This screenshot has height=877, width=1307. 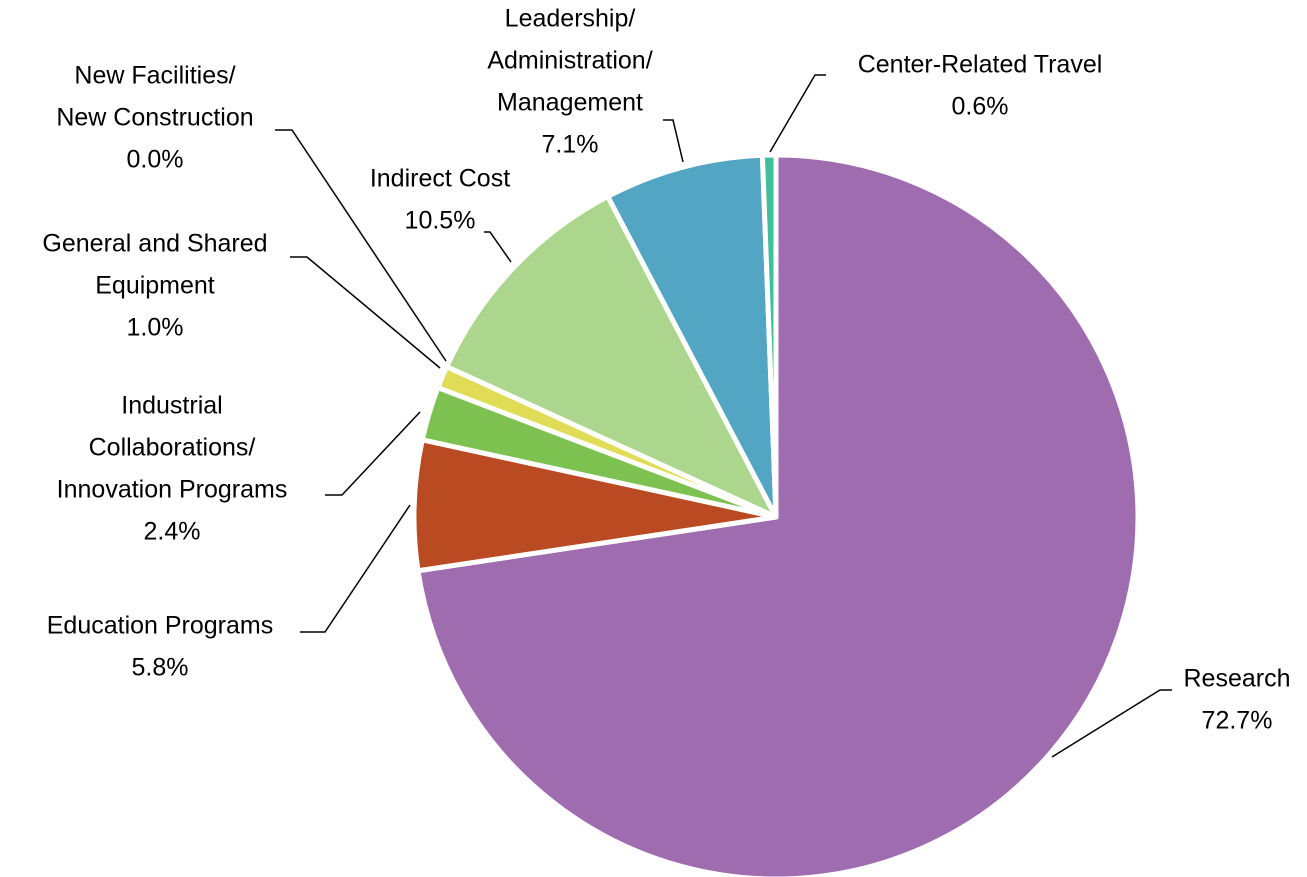 What do you see at coordinates (569, 61) in the screenshot?
I see `slice-label: Administration/` at bounding box center [569, 61].